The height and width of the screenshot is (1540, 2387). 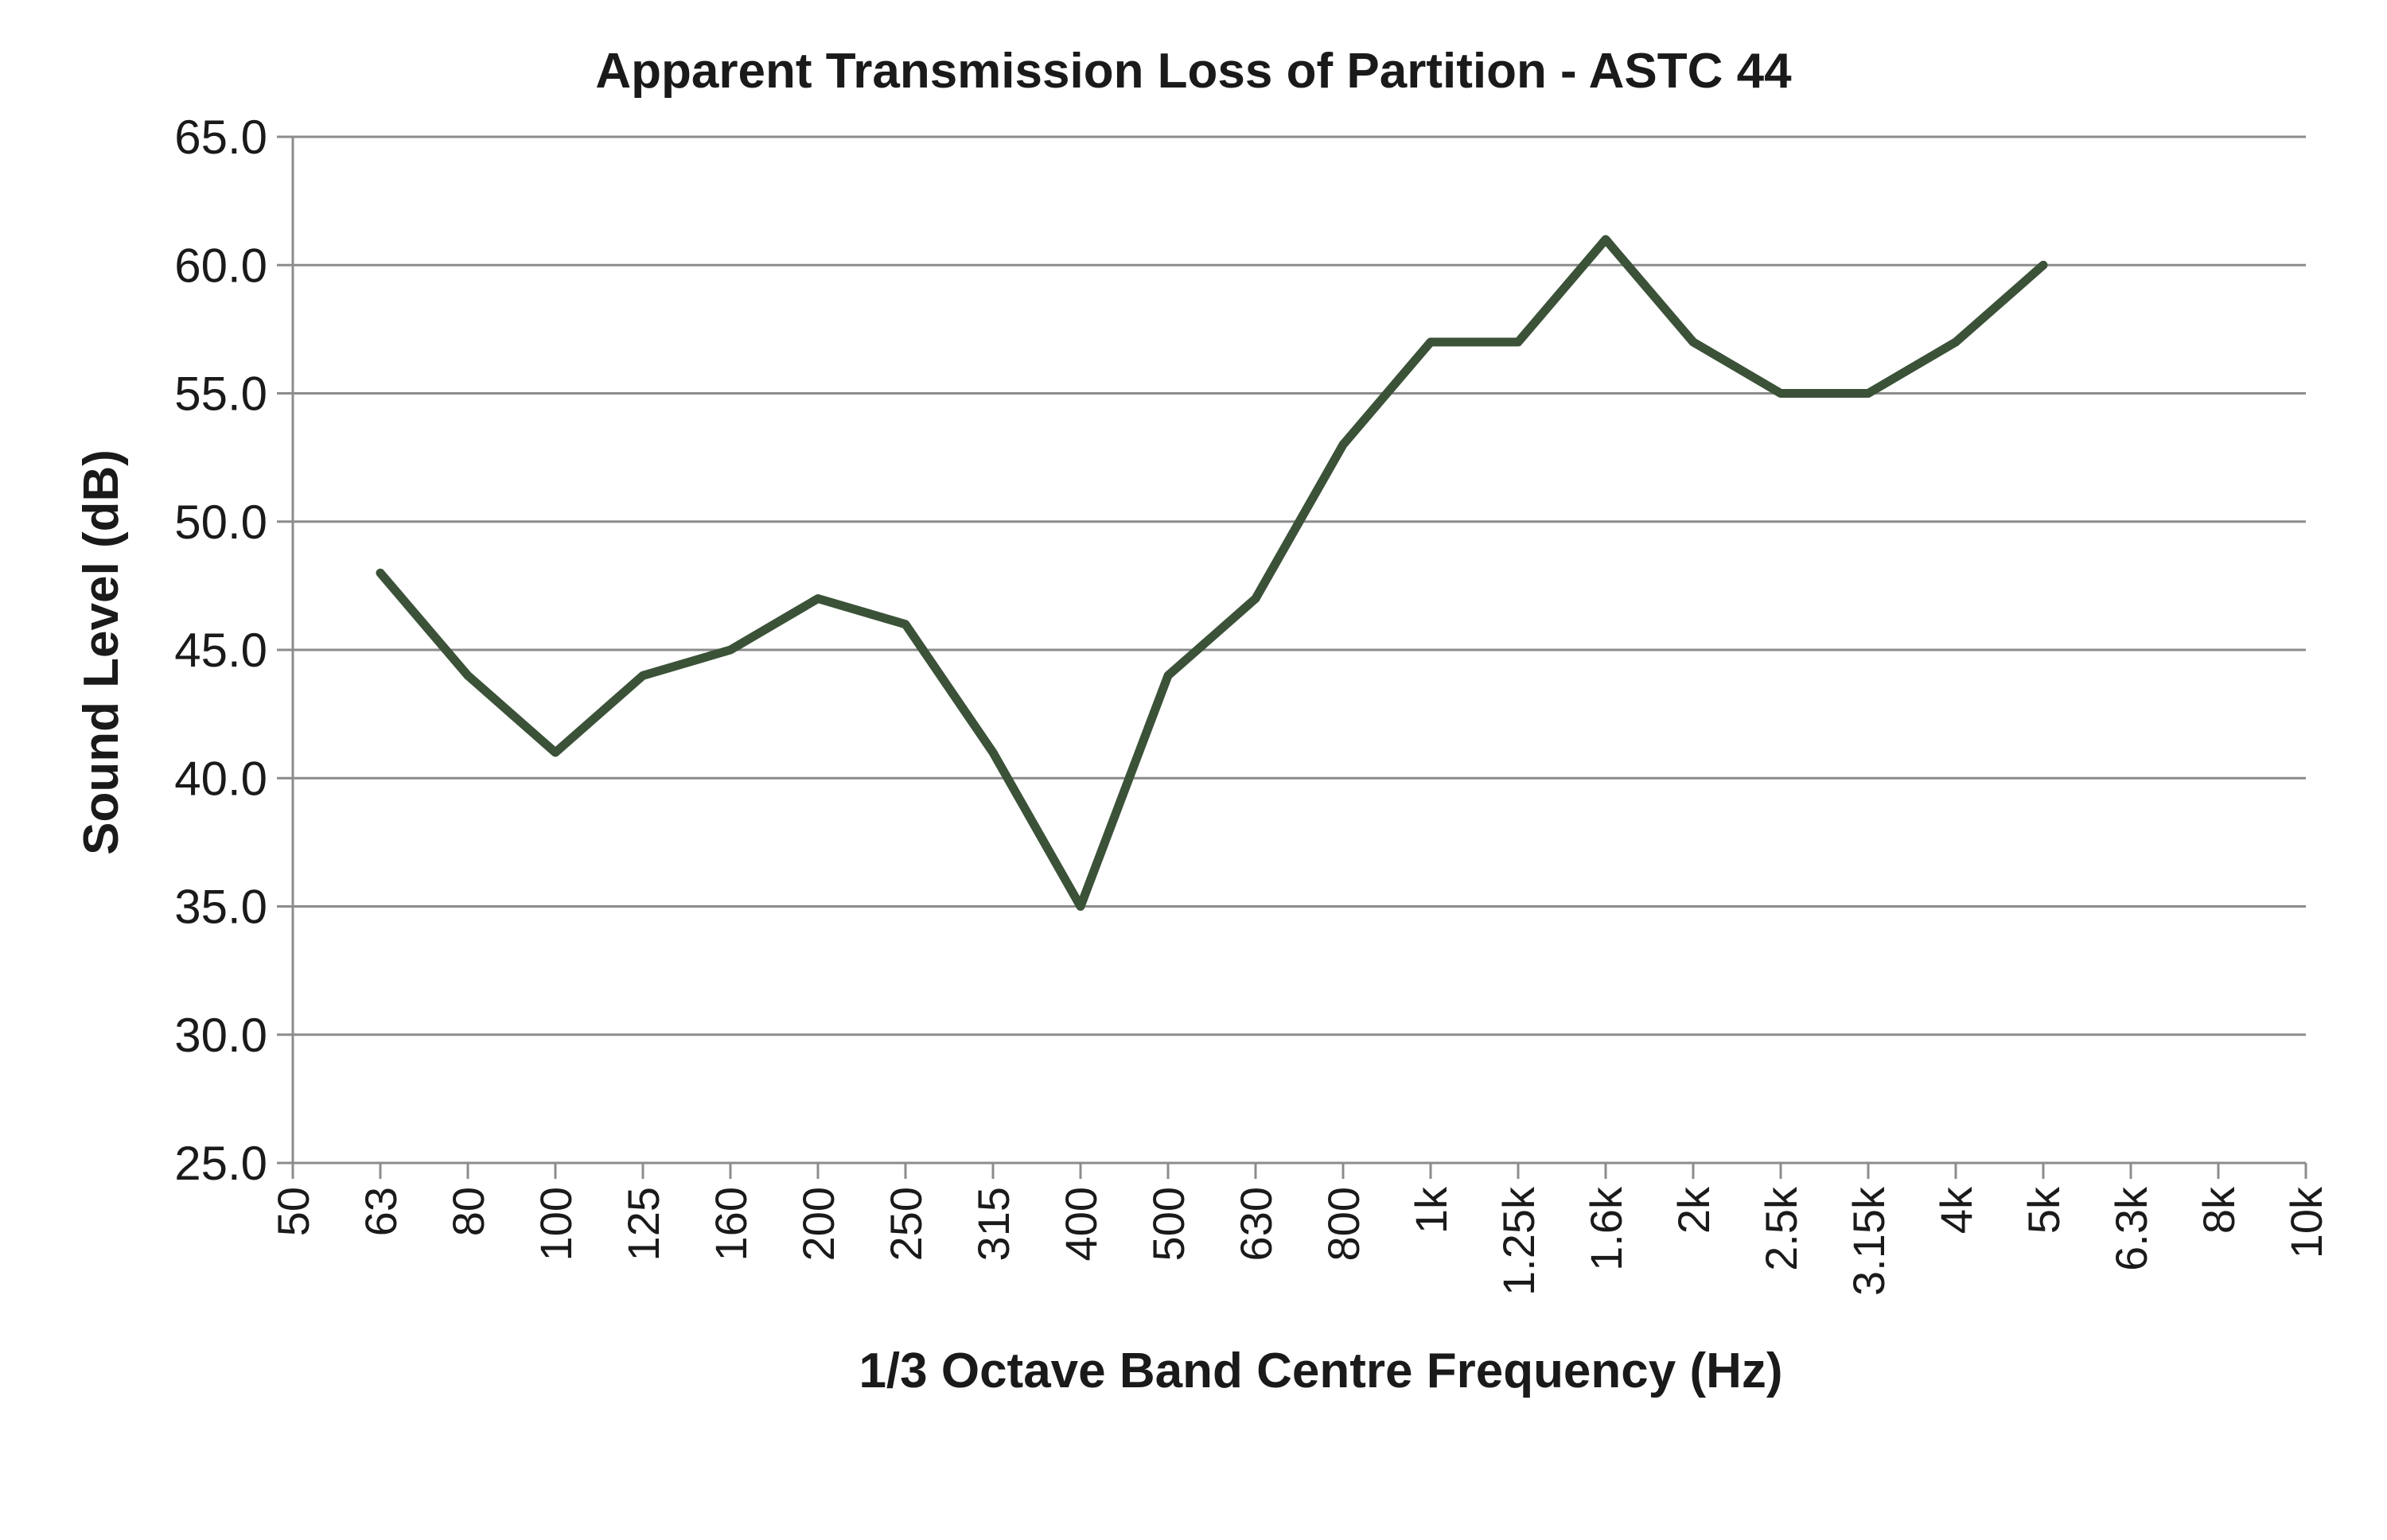 What do you see at coordinates (556, 1224) in the screenshot?
I see `x-tick-label: 100` at bounding box center [556, 1224].